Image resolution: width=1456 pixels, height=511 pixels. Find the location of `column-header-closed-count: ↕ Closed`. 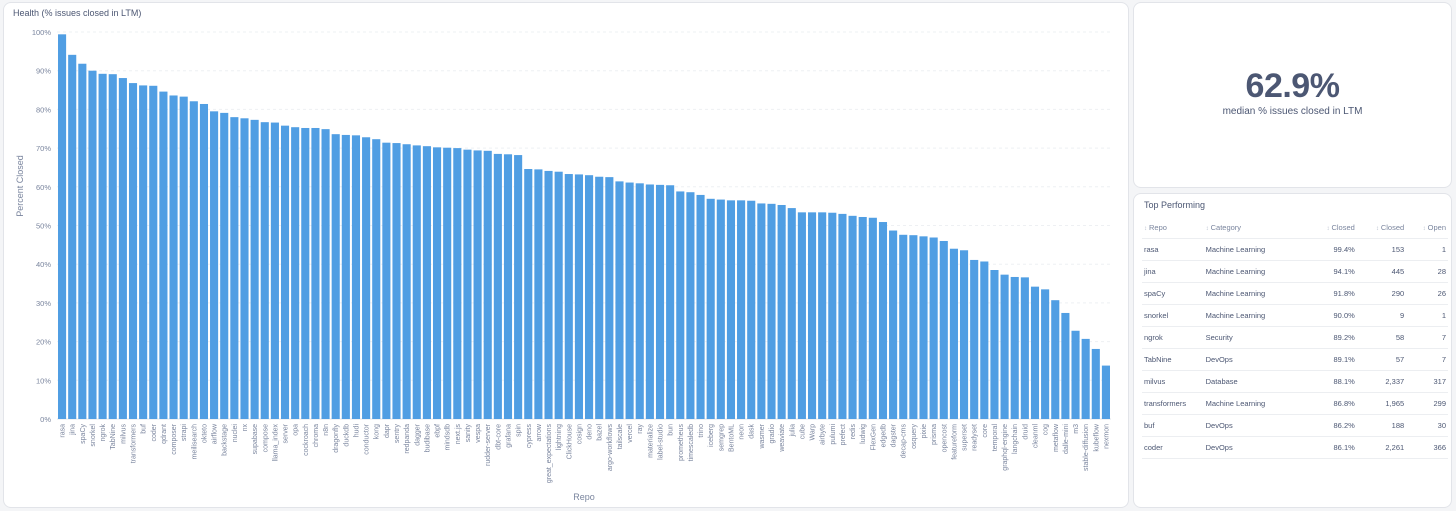

column-header-closed-count: ↕ Closed is located at coordinates (1381, 227).